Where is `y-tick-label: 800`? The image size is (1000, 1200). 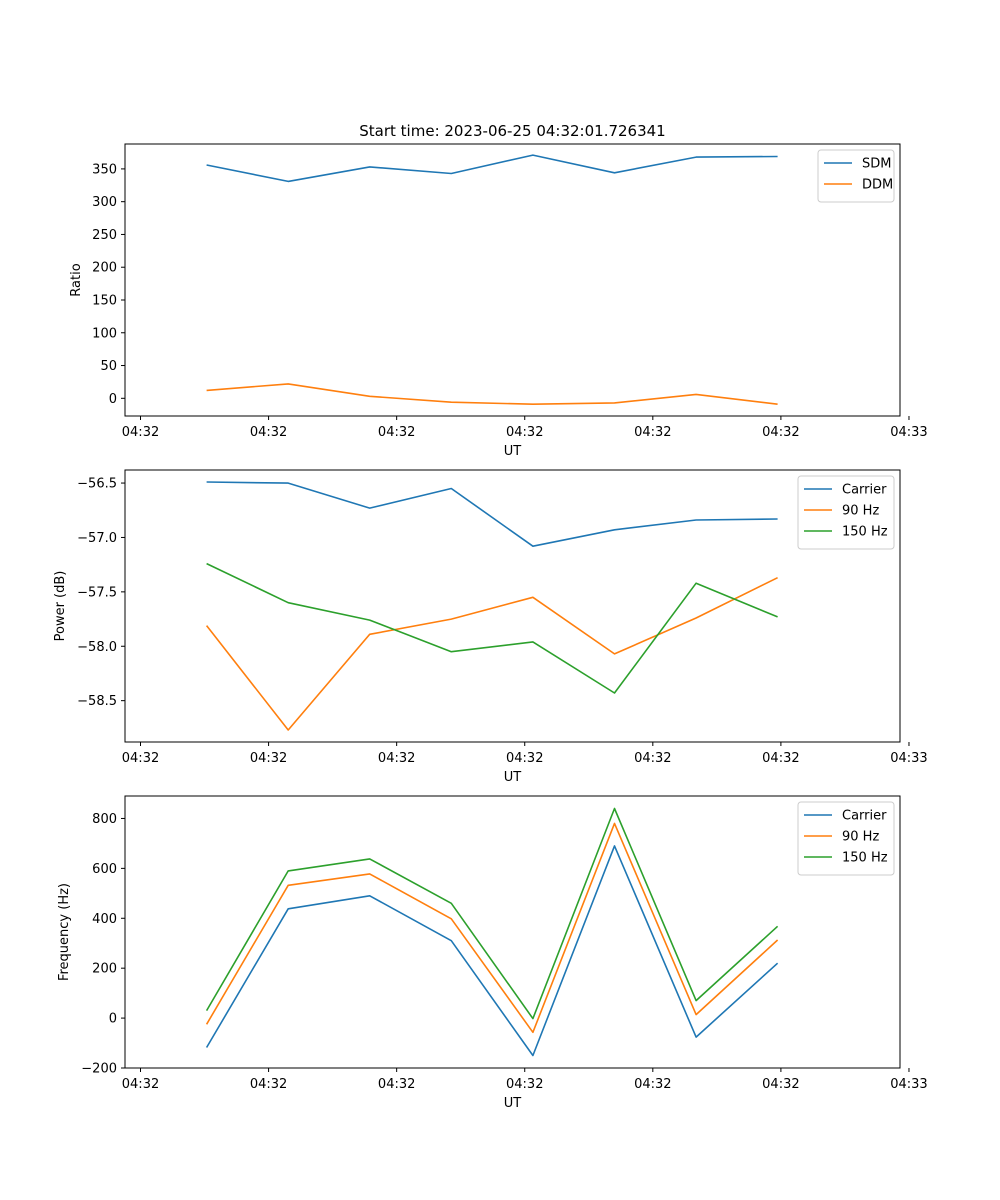 y-tick-label: 800 is located at coordinates (104, 819).